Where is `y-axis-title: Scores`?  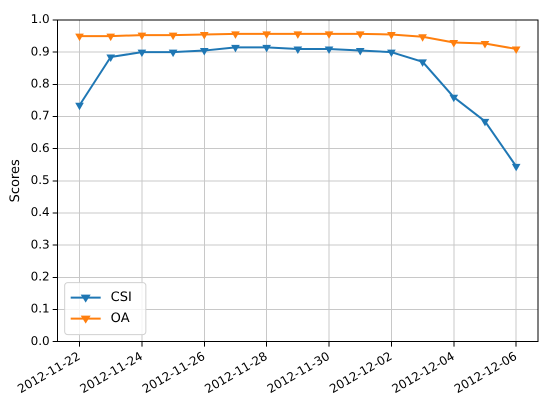
y-axis-title: Scores is located at coordinates (16, 180).